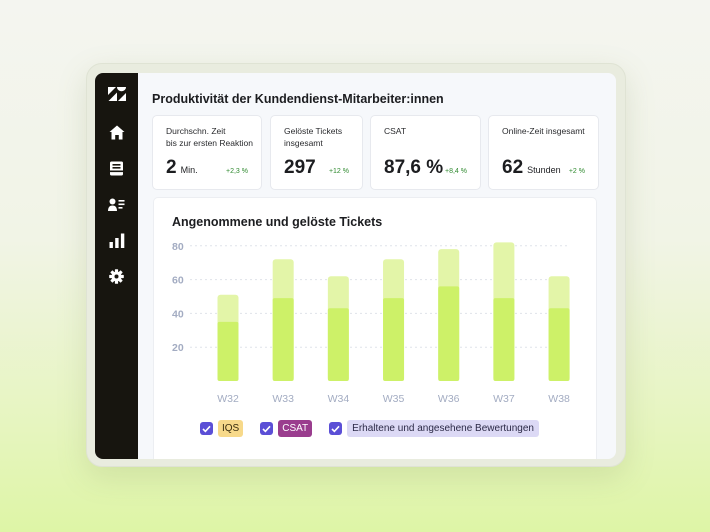 The height and width of the screenshot is (532, 710). Describe the element at coordinates (414, 167) in the screenshot. I see `kpi-value: 87,6 %` at that location.